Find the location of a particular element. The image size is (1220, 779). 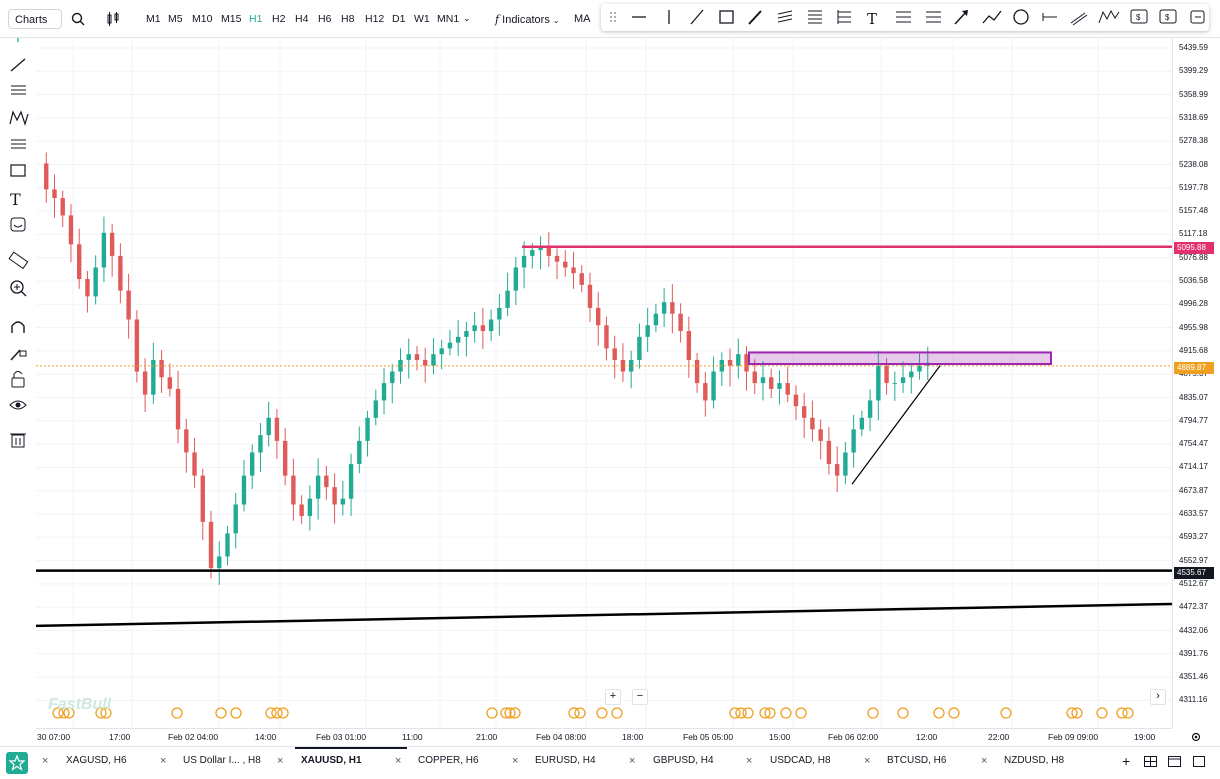

timeframe-m10: M10 is located at coordinates (202, 19).